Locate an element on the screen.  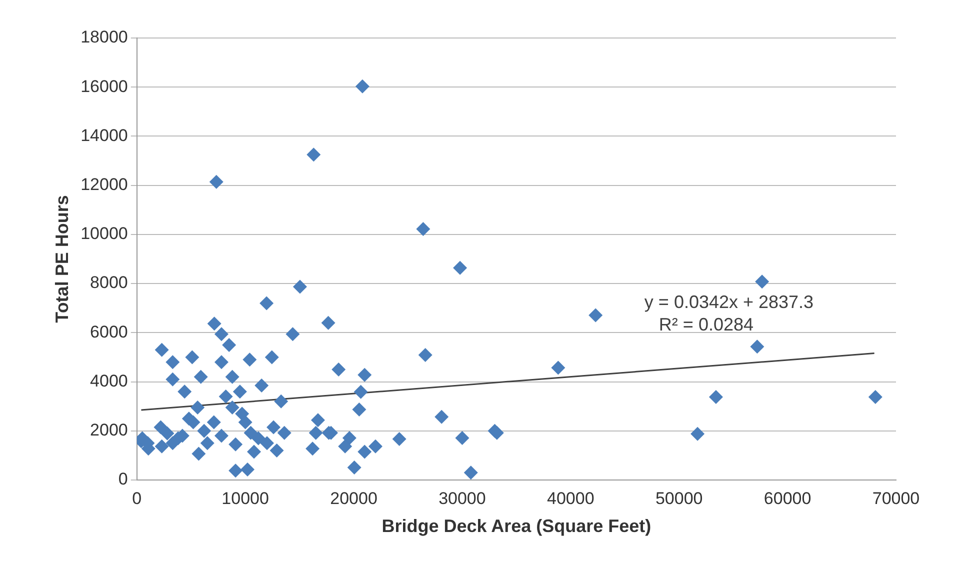
y-tick-label: 4000 is located at coordinates (109, 380).